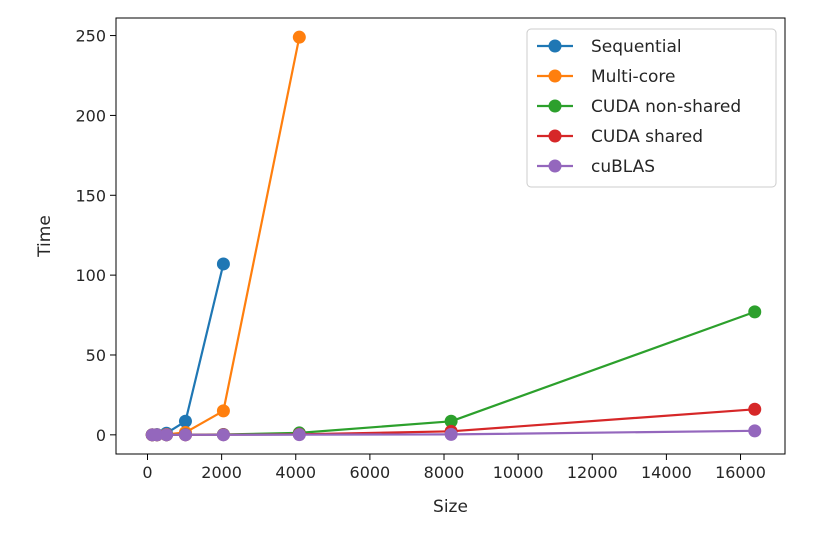  I want to click on x-tick-label: 2000, so click(221, 472).